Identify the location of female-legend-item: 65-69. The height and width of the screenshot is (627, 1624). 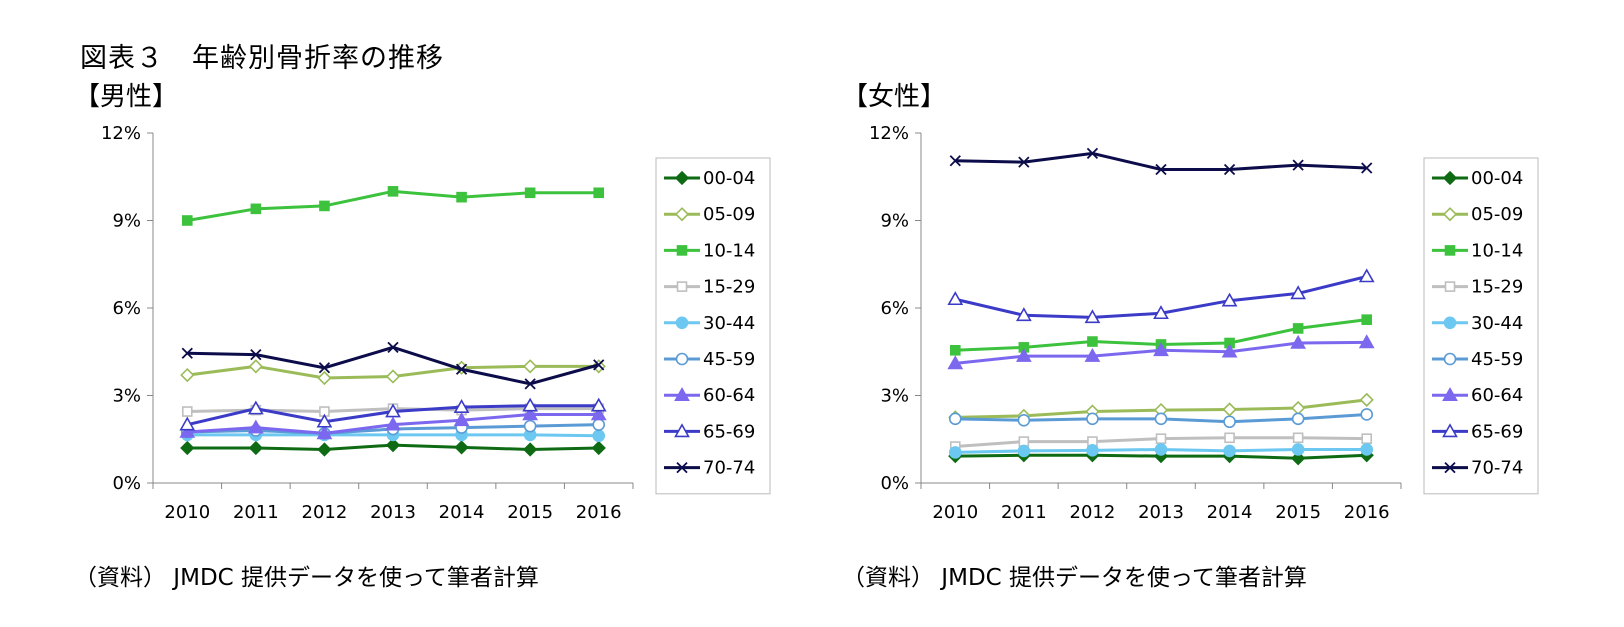
(1477, 431).